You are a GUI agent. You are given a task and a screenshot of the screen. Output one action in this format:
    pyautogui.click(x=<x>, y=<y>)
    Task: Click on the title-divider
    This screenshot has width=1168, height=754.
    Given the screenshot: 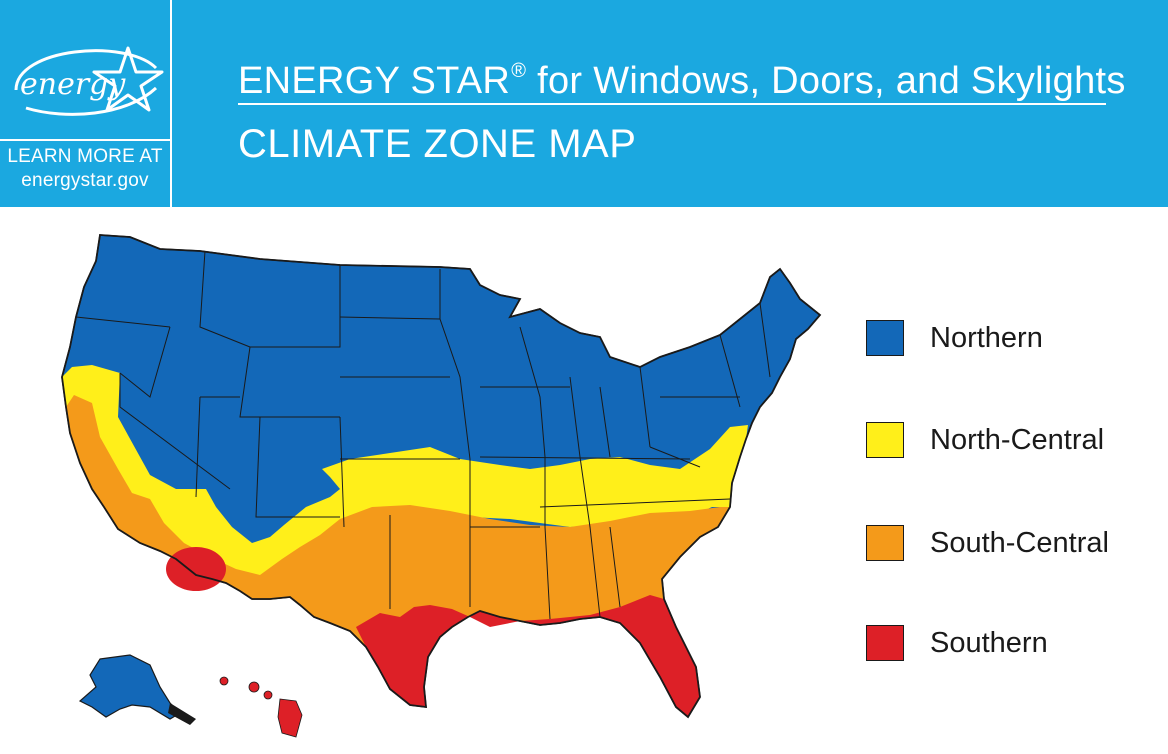 What is the action you would take?
    pyautogui.click(x=672, y=104)
    